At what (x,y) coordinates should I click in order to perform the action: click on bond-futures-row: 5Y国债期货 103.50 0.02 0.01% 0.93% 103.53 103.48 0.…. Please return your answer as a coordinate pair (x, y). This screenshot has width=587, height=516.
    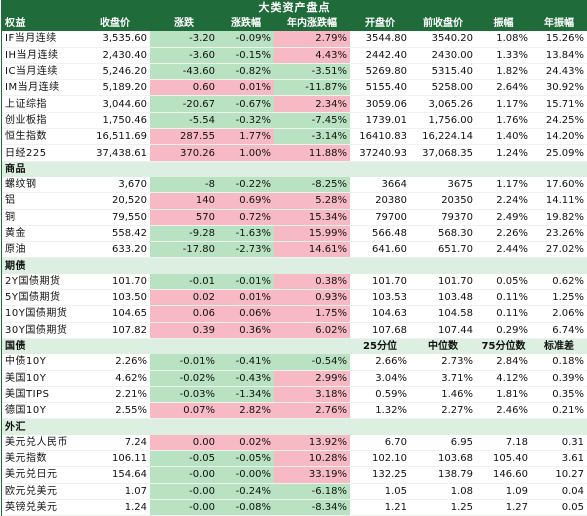
    Looking at the image, I should click on (294, 298).